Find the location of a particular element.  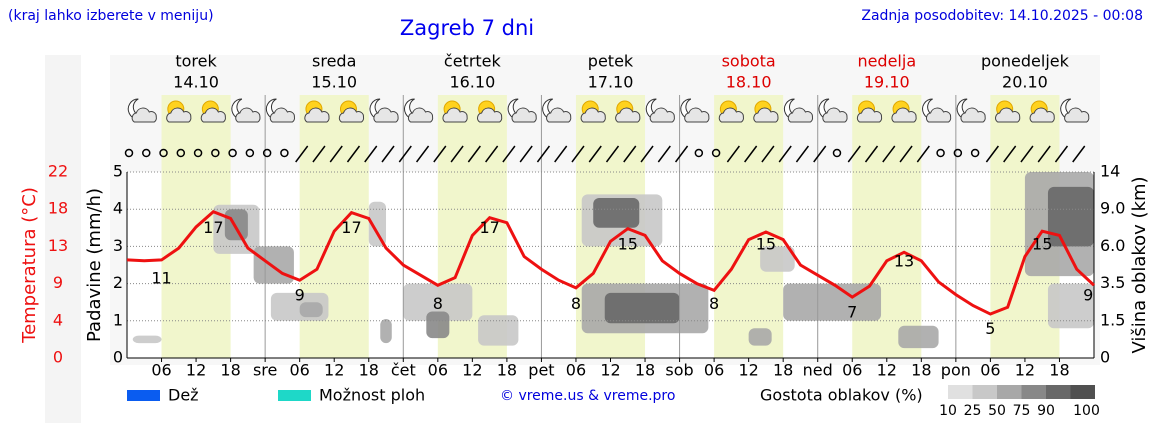

temperature-label: 13 is located at coordinates (904, 261).